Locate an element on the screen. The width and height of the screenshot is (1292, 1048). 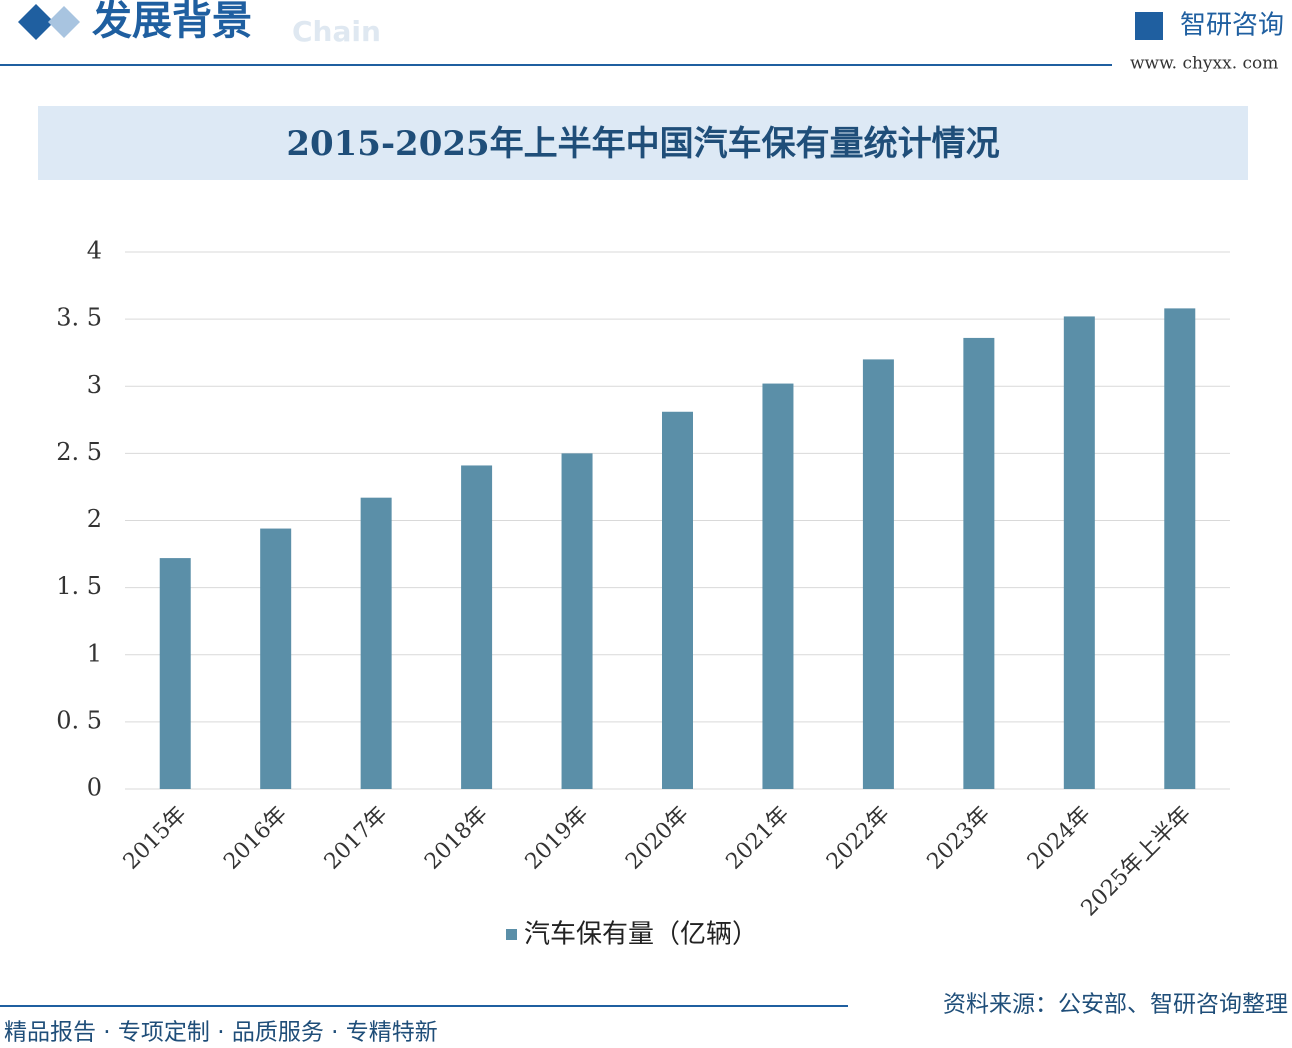
x-tick-label: 2020年 is located at coordinates (657, 838).